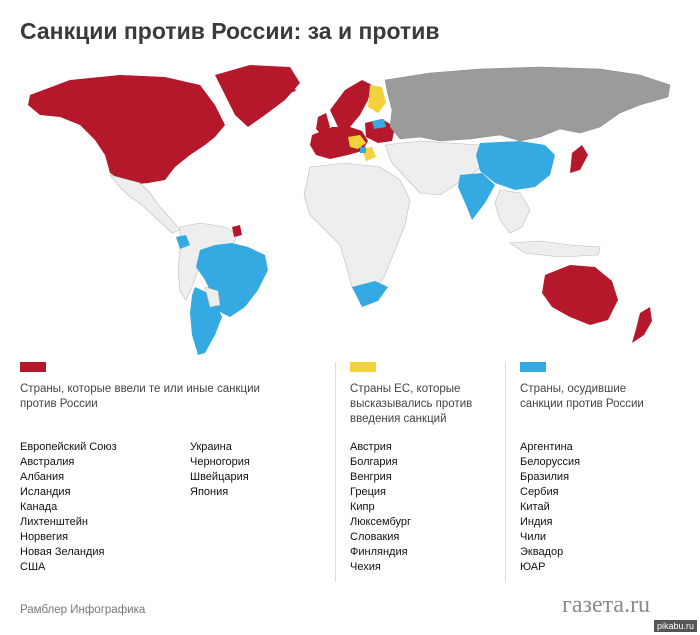 This screenshot has height=635, width=700. Describe the element at coordinates (375, 537) in the screenshot. I see `country-item: Словакия` at that location.